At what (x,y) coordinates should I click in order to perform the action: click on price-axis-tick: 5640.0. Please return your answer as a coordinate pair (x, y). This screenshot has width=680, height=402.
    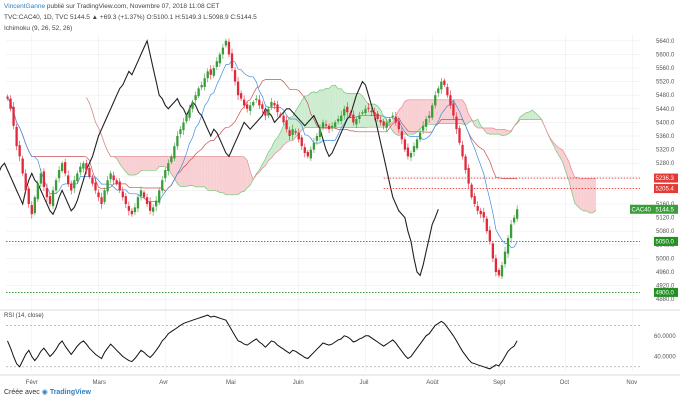
    Looking at the image, I should click on (665, 42).